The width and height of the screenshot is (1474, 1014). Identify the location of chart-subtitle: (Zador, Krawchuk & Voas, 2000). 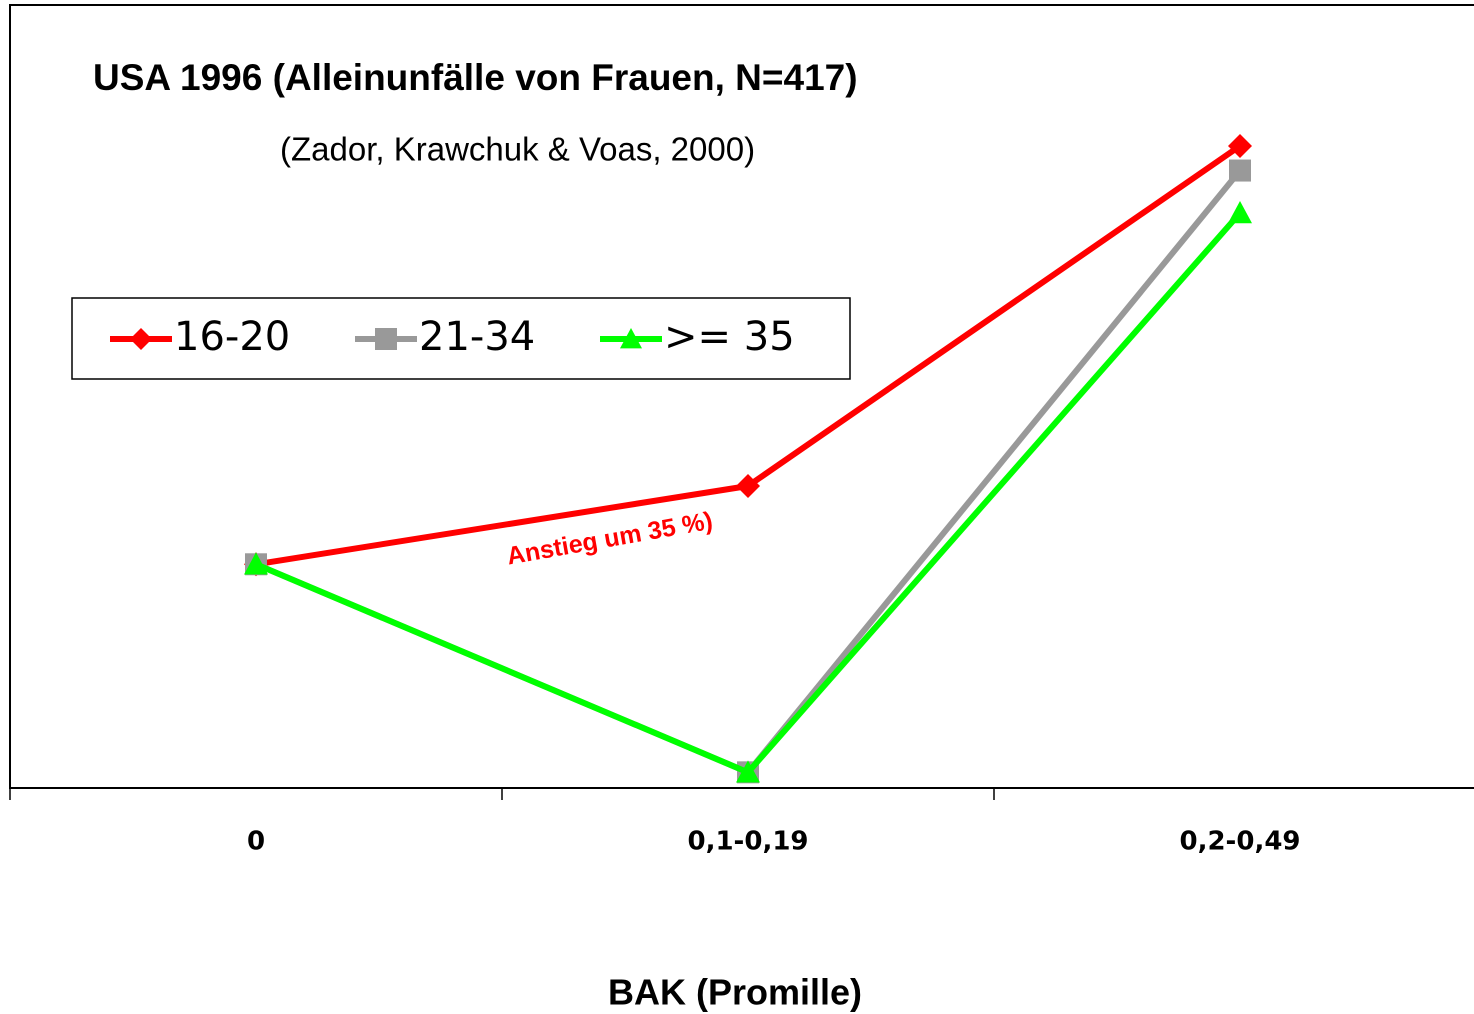
(517, 149).